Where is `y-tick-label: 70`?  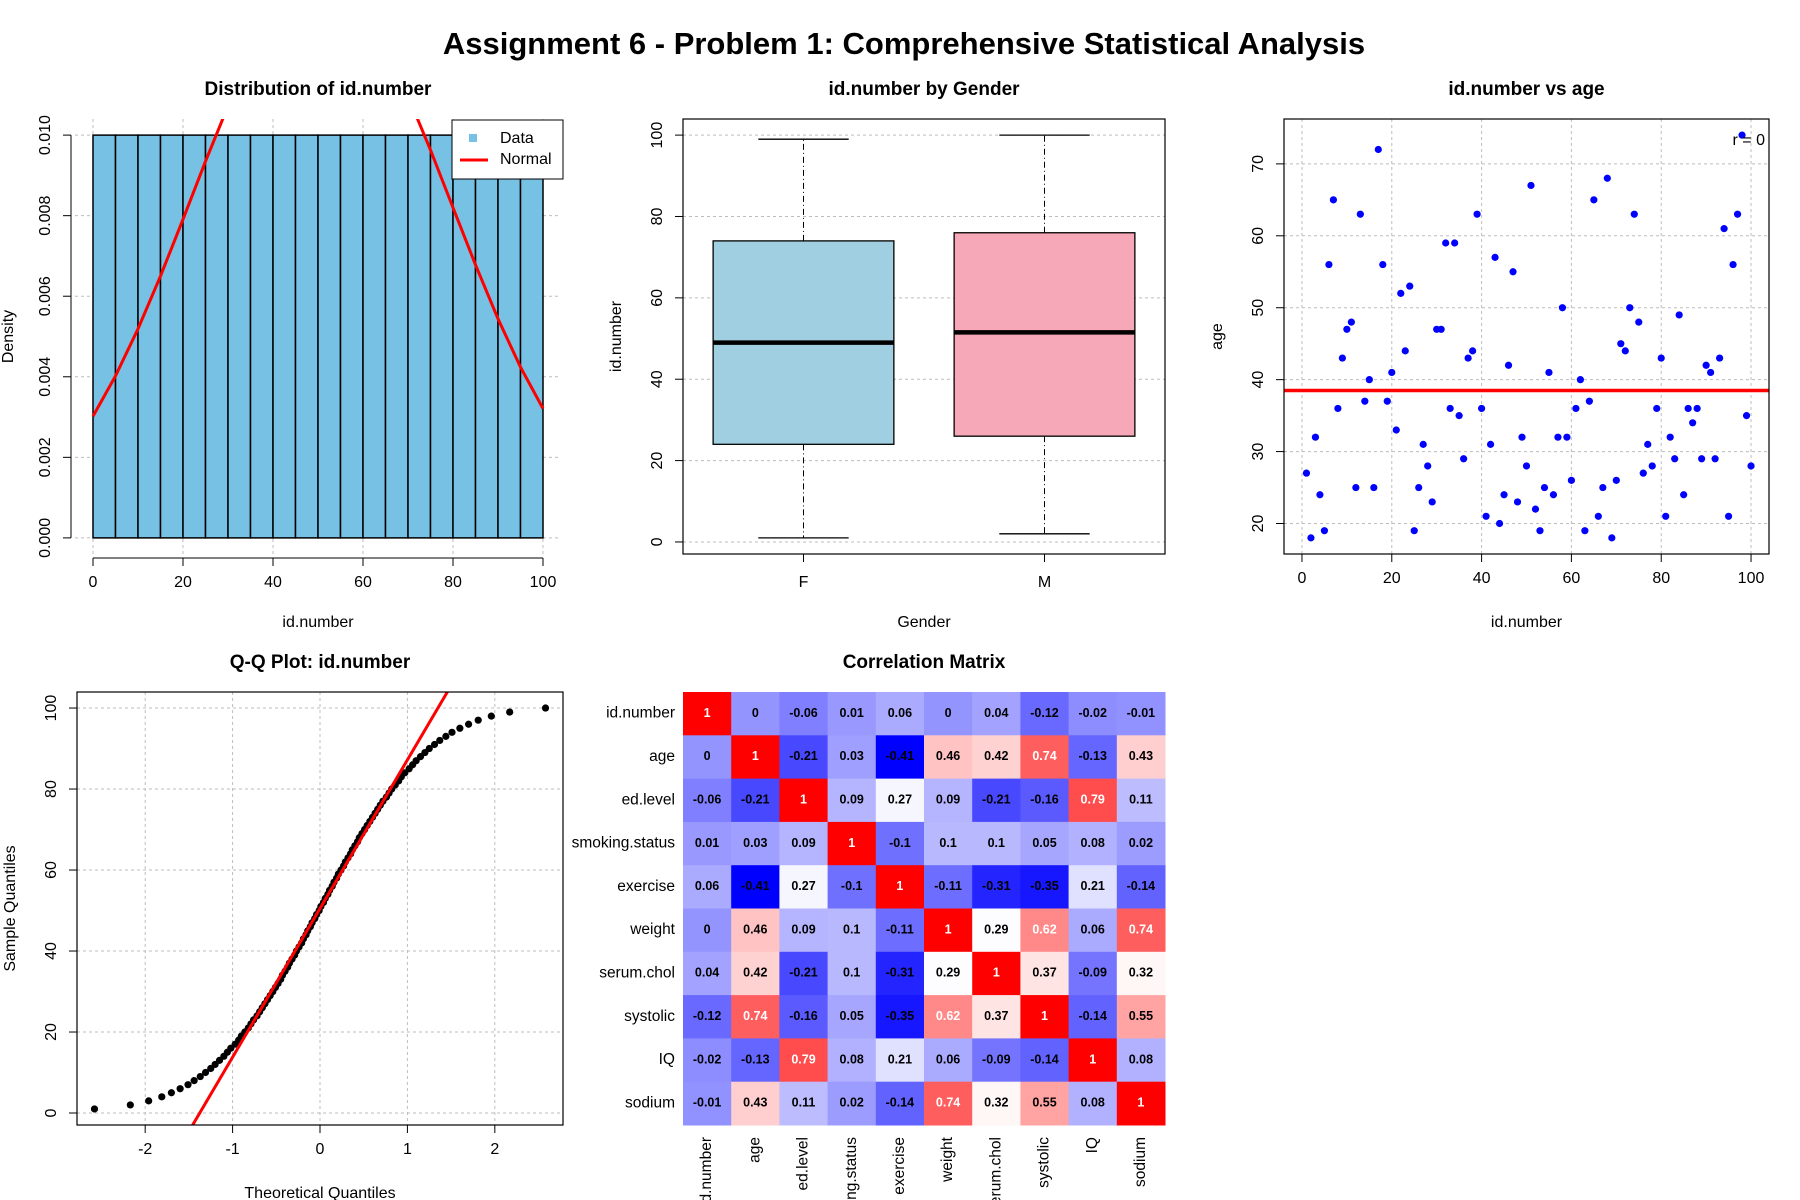
y-tick-label: 70 is located at coordinates (1258, 164).